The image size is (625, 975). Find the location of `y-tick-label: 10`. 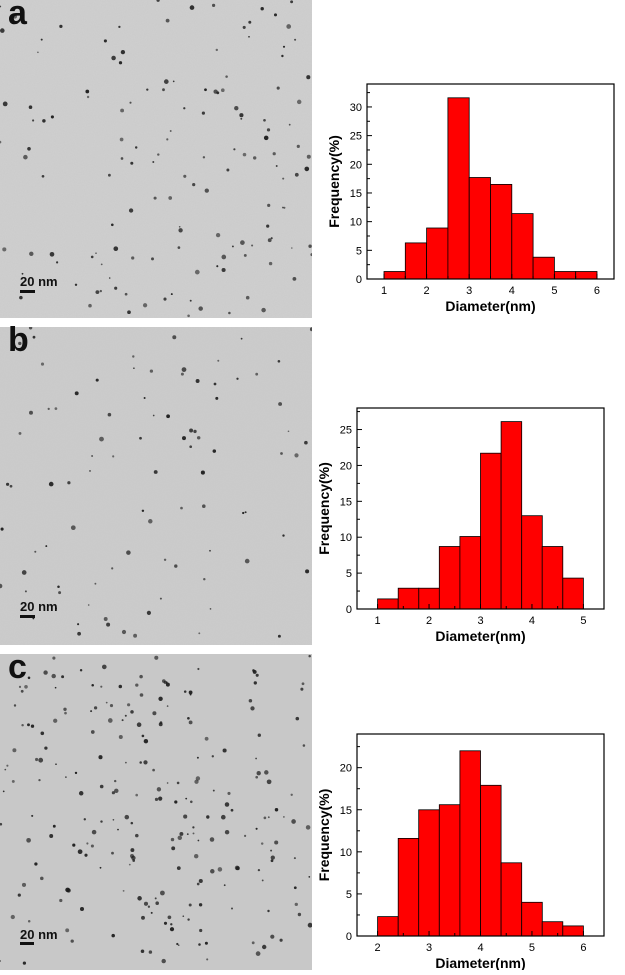

y-tick-label: 10 is located at coordinates (346, 538).